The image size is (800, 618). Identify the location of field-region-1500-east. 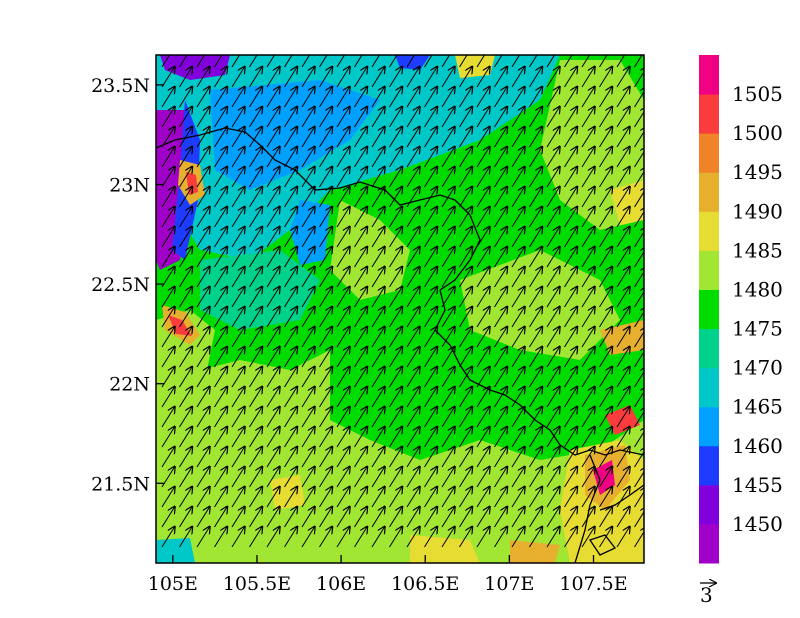
(622, 420).